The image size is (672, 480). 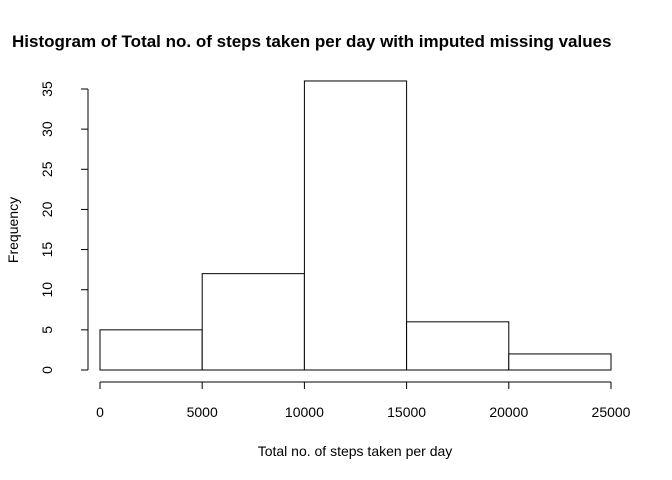 What do you see at coordinates (47, 330) in the screenshot?
I see `y-tick-label: 5` at bounding box center [47, 330].